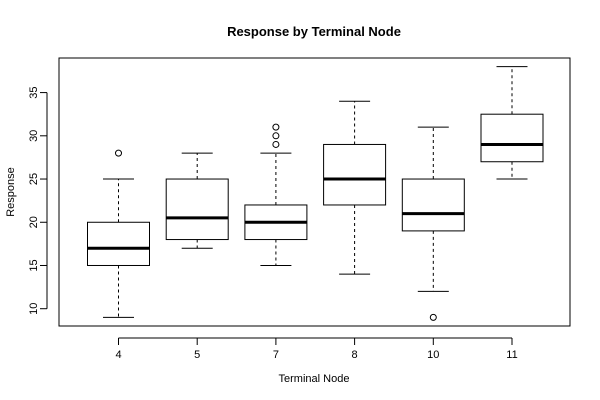  What do you see at coordinates (314, 31) in the screenshot?
I see `chart-title: Response by Terminal Node` at bounding box center [314, 31].